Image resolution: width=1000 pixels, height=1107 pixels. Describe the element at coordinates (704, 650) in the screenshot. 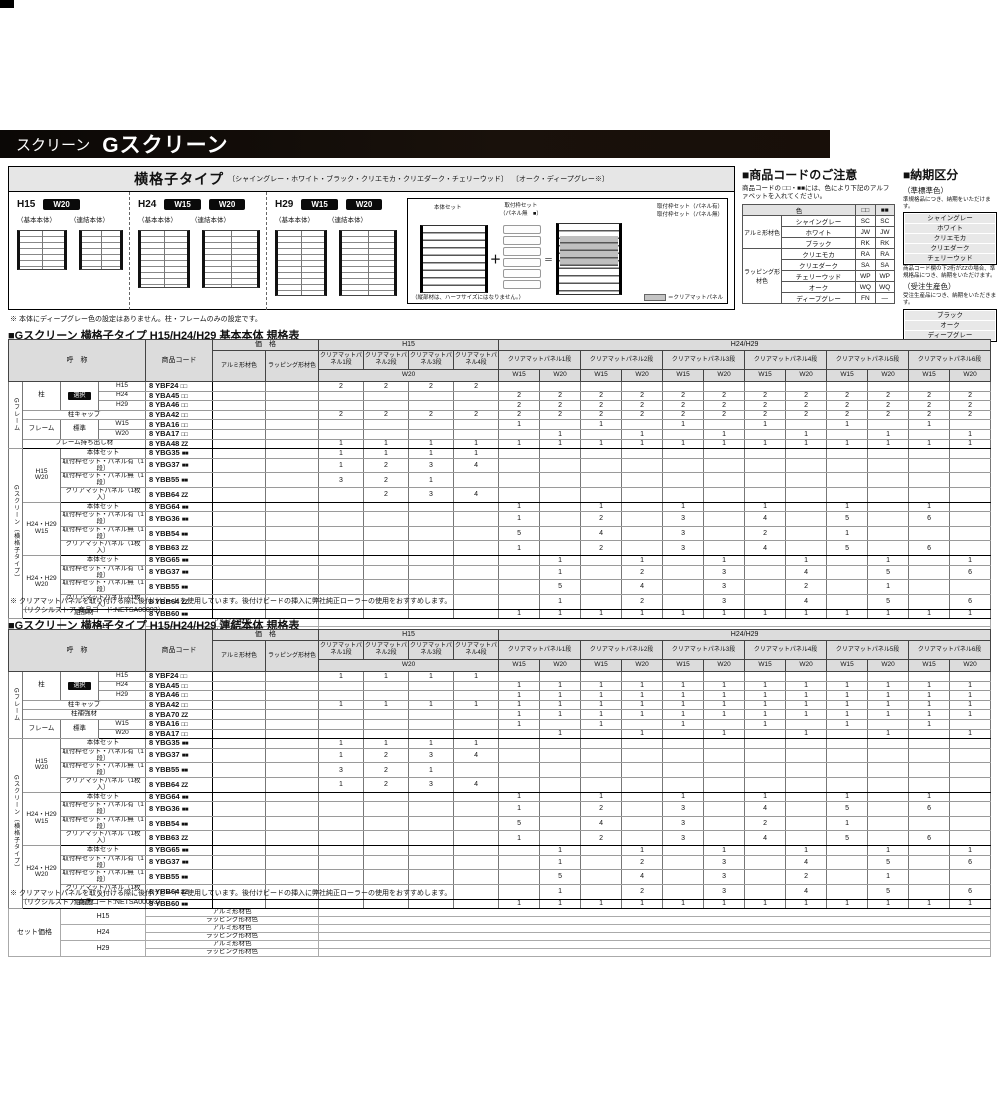

I see `column-header: クリアマットパネル3段` at that location.